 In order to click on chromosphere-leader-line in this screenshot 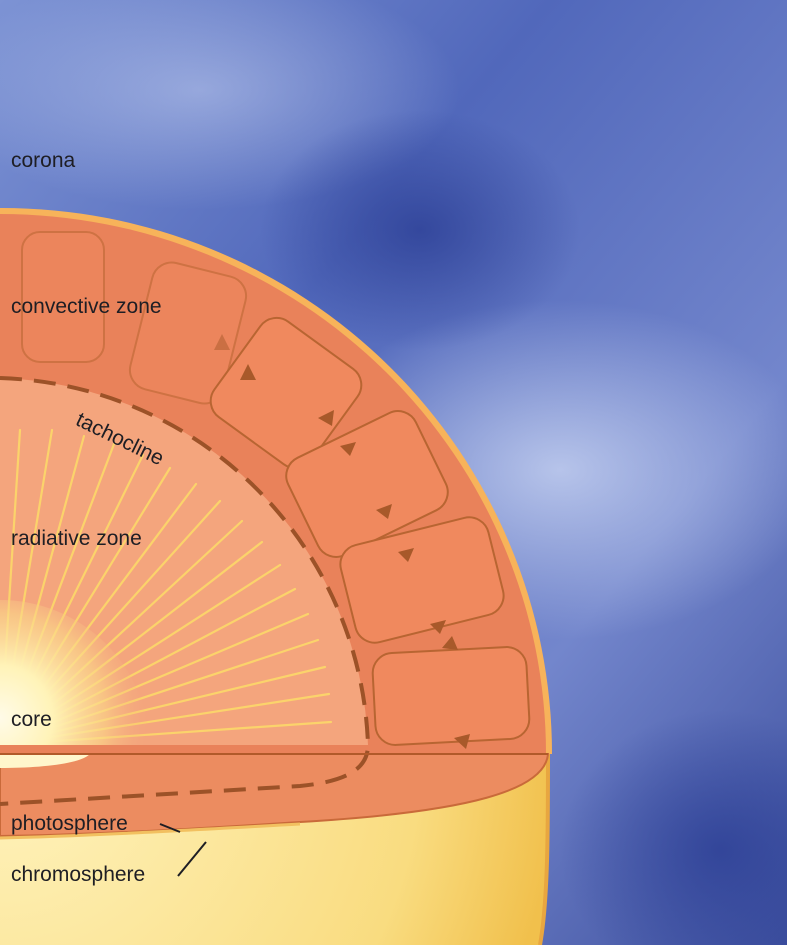, I will do `click(192, 859)`.